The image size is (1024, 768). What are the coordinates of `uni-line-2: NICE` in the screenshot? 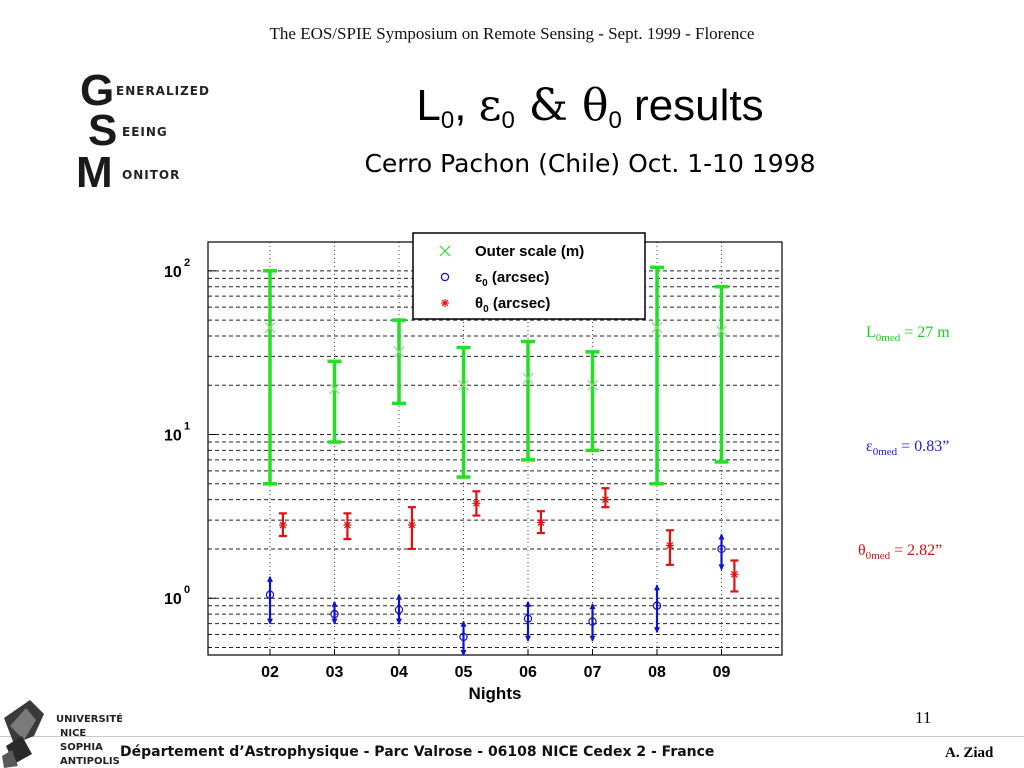 It's located at (73, 733).